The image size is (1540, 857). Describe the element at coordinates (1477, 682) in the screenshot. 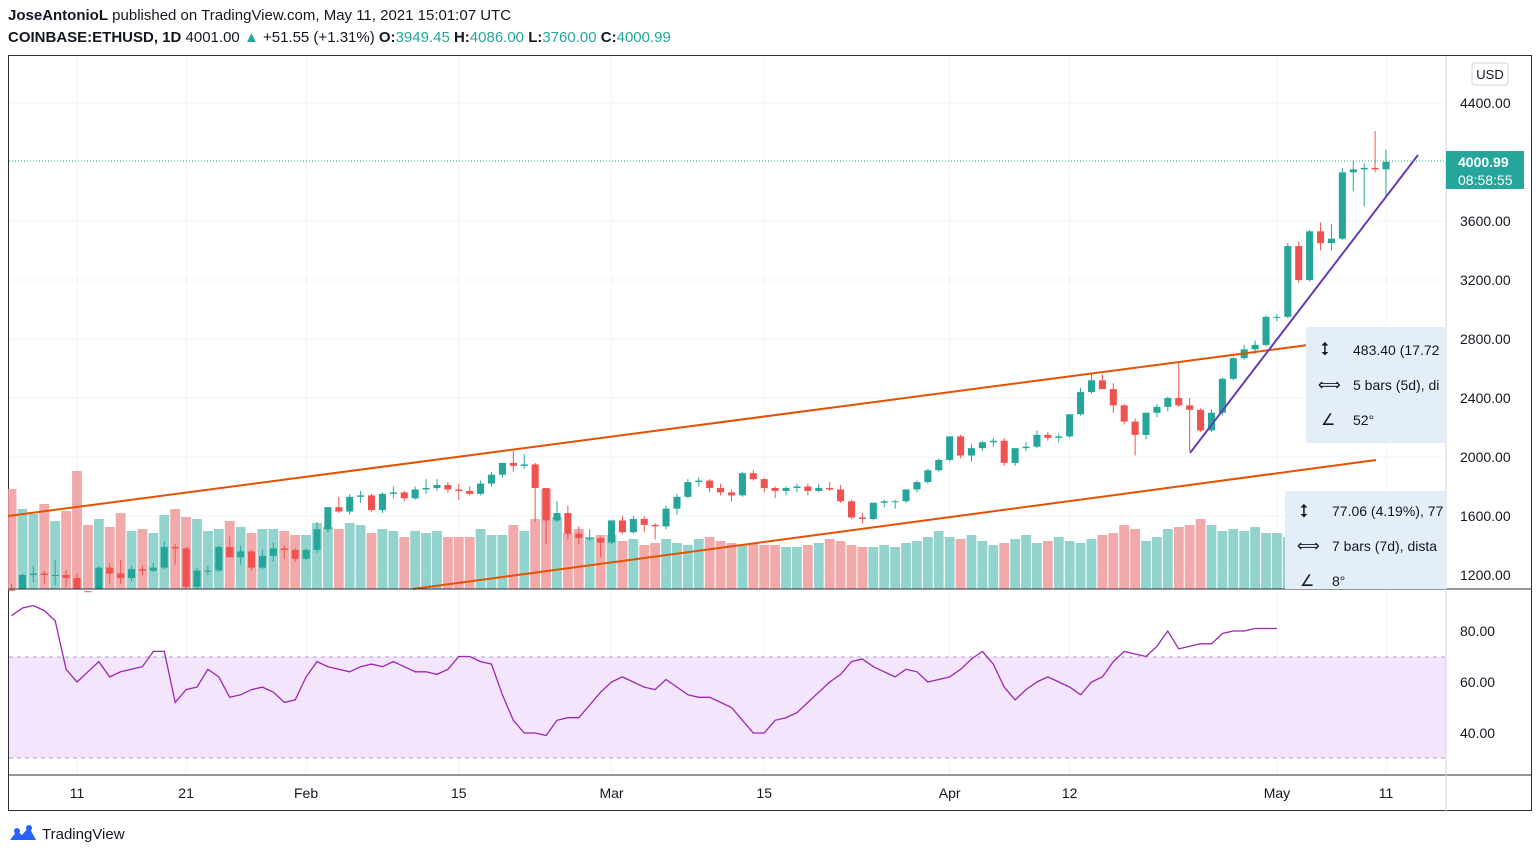

I see `rsi-axis: 80.00 60.00 40.00` at that location.